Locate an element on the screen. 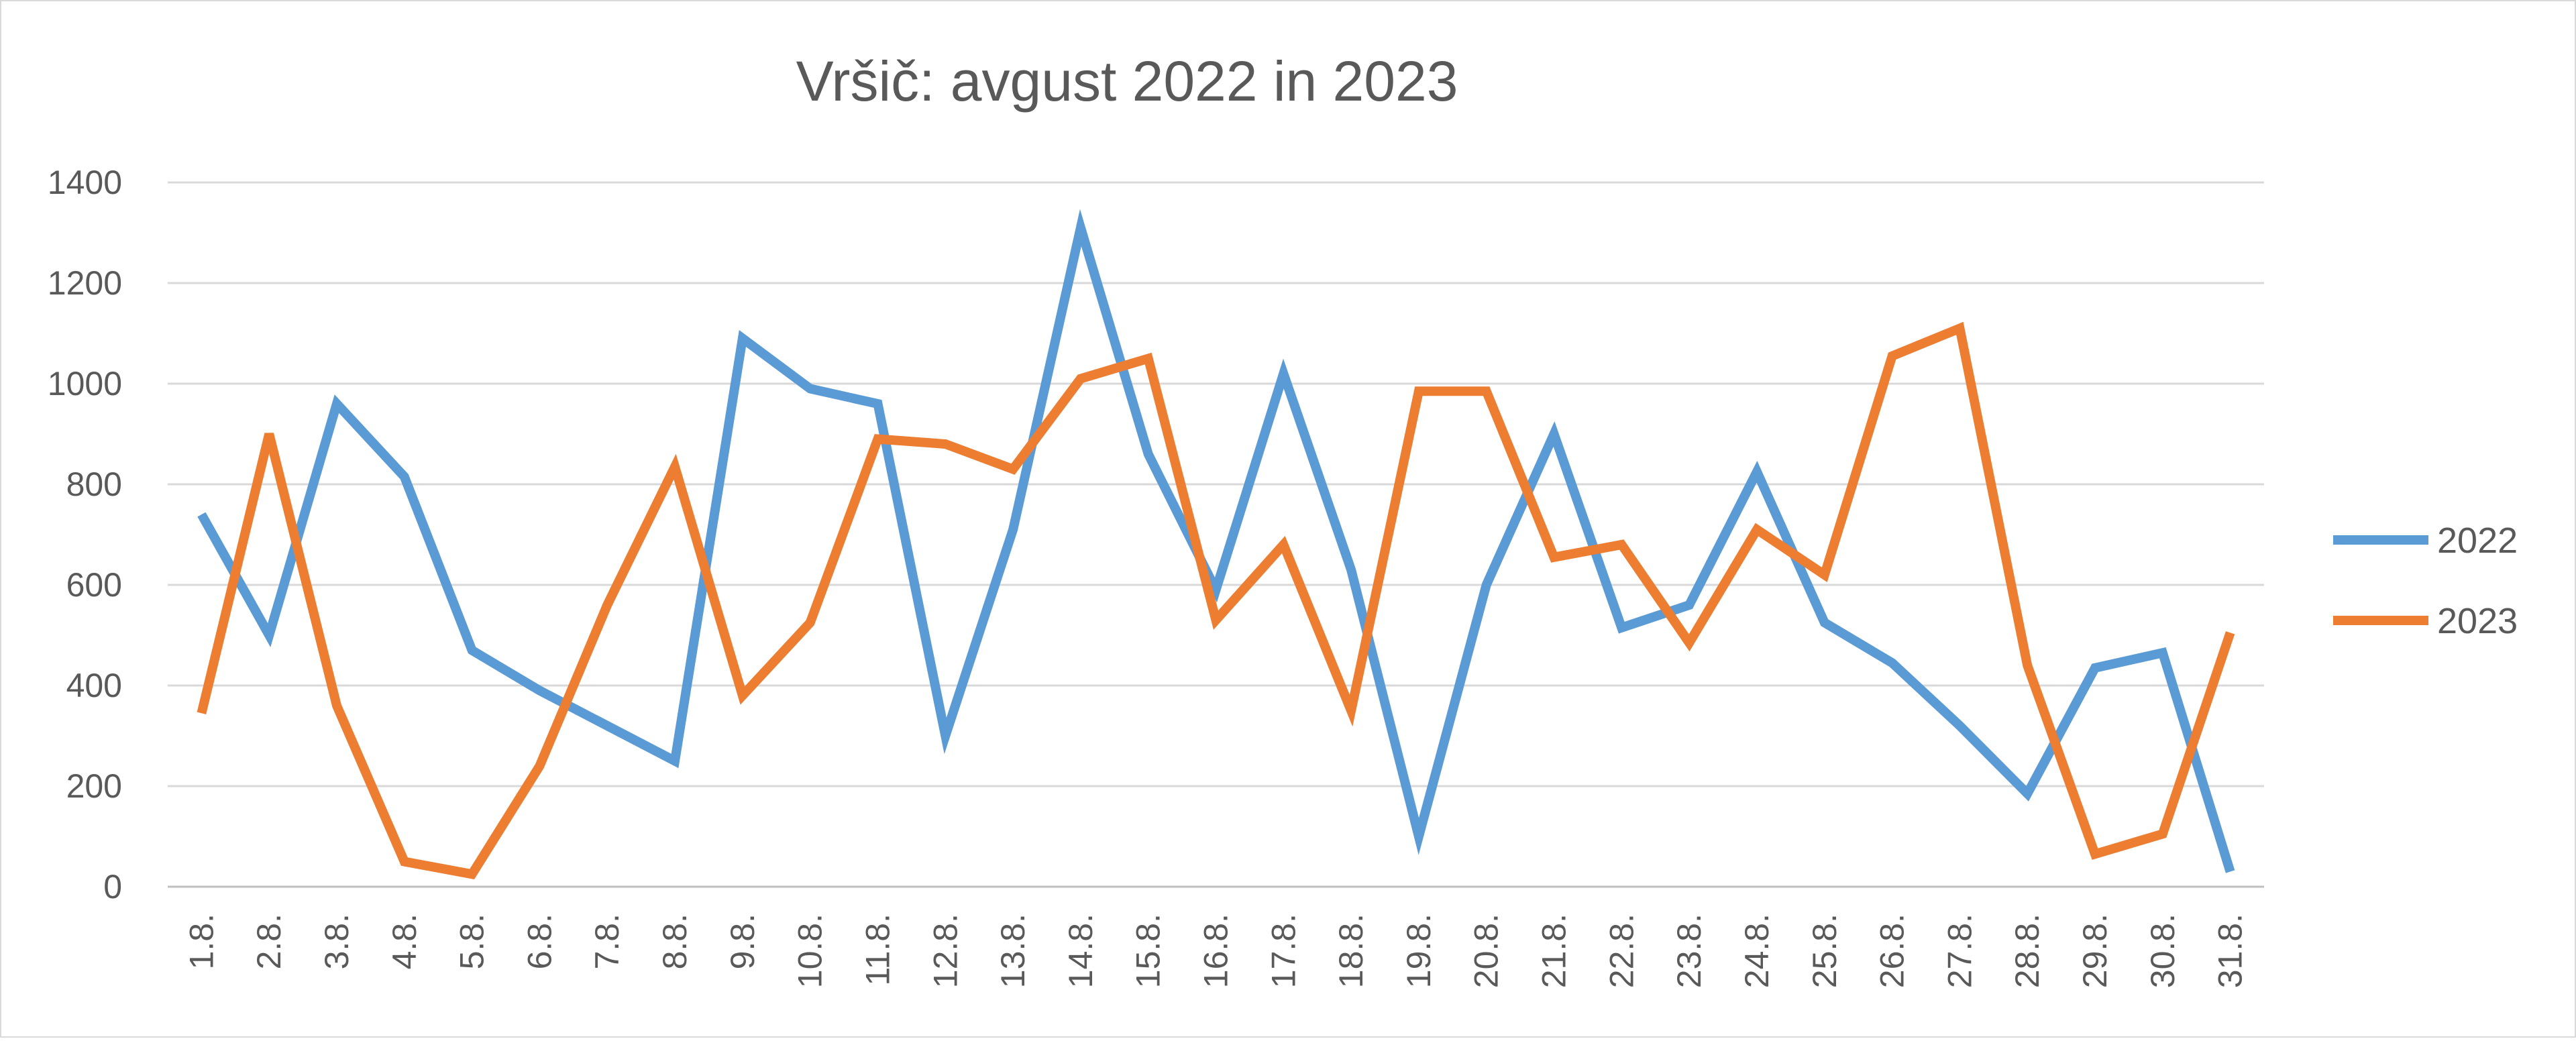 This screenshot has width=2576, height=1041. x-tick-label: 12.8. is located at coordinates (945, 951).